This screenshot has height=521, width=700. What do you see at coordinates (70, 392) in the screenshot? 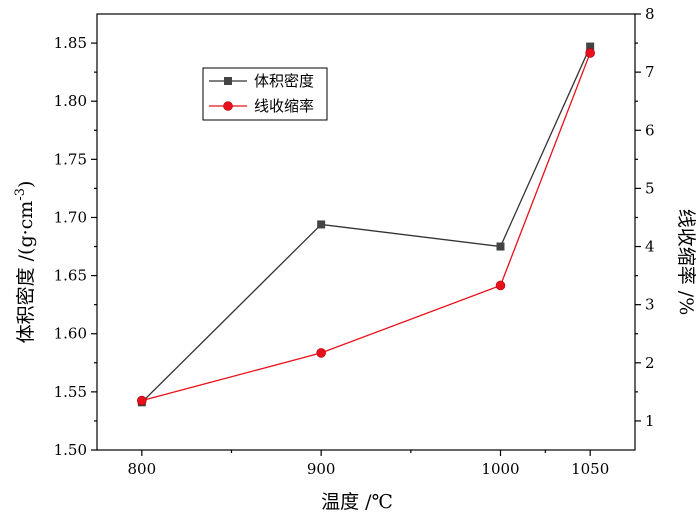
I see `y-left-tick-label: 1.55` at bounding box center [70, 392].